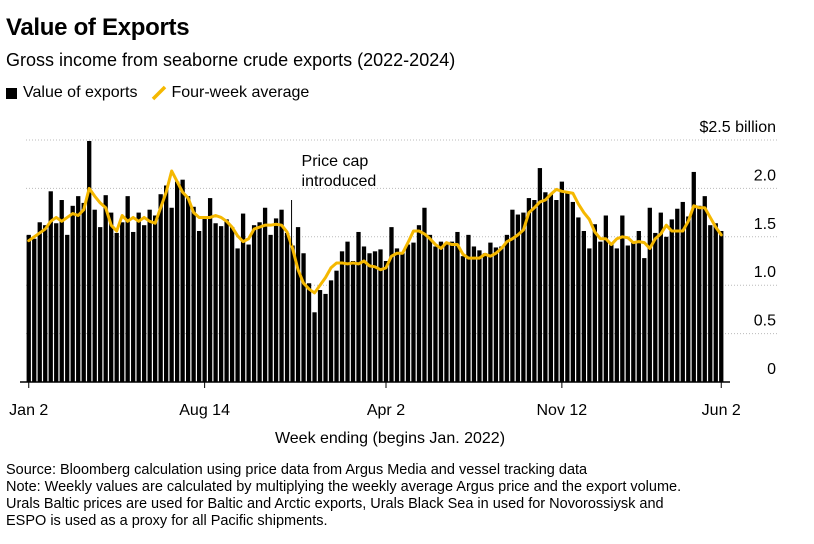 Image resolution: width=814 pixels, height=544 pixels. I want to click on legend-line-swatch, so click(159, 93).